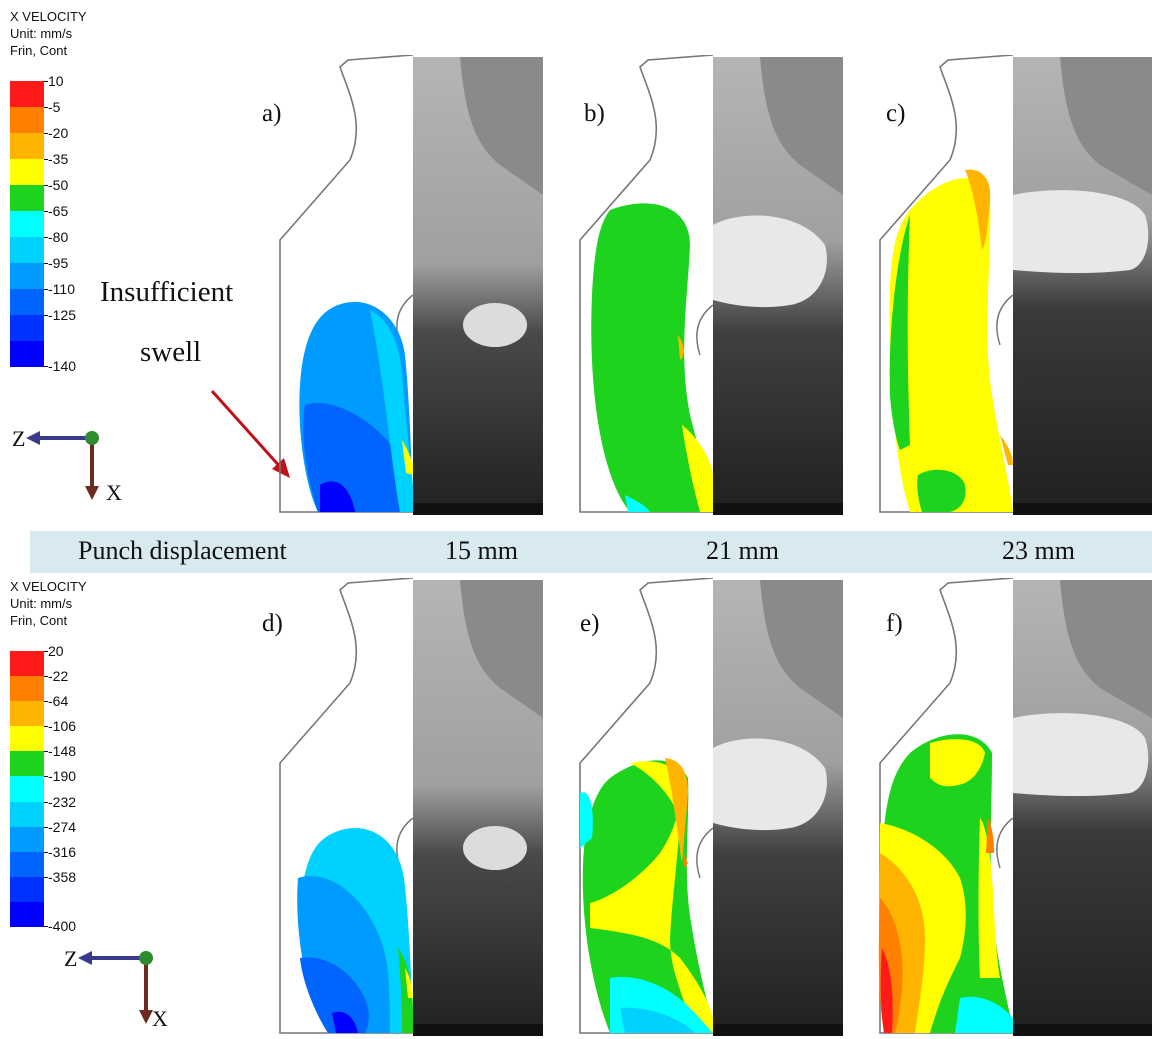  Describe the element at coordinates (61, 289) in the screenshot. I see `legend-value-label: -110` at that location.